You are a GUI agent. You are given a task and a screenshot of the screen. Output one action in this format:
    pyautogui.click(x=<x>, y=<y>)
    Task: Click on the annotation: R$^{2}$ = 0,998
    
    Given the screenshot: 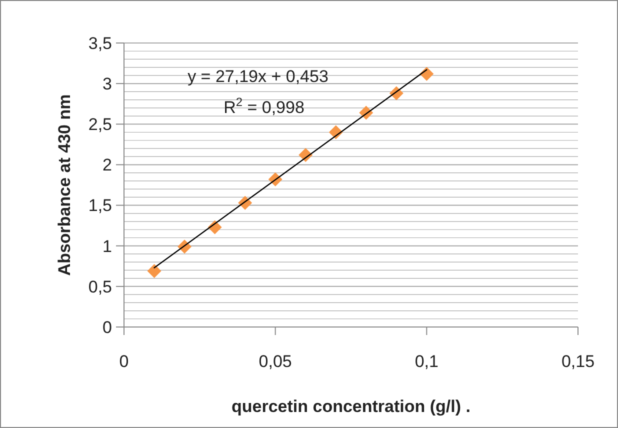 What is the action you would take?
    pyautogui.click(x=264, y=106)
    